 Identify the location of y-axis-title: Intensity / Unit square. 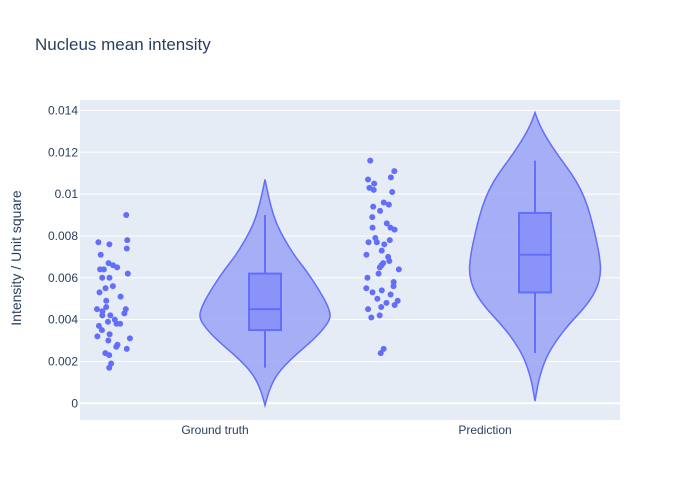
(16, 258).